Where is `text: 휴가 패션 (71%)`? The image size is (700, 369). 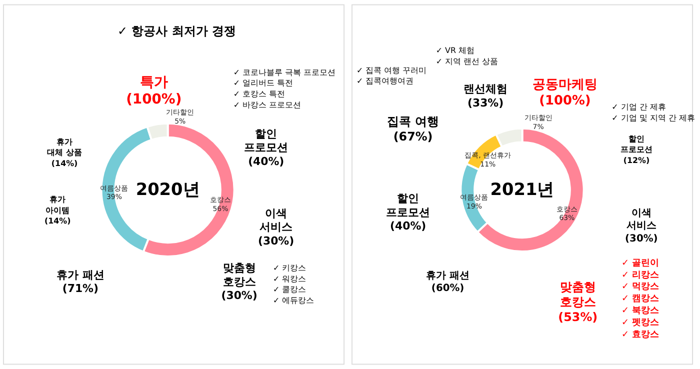
text: 휴가 패션 (71%) is located at coordinates (80, 282).